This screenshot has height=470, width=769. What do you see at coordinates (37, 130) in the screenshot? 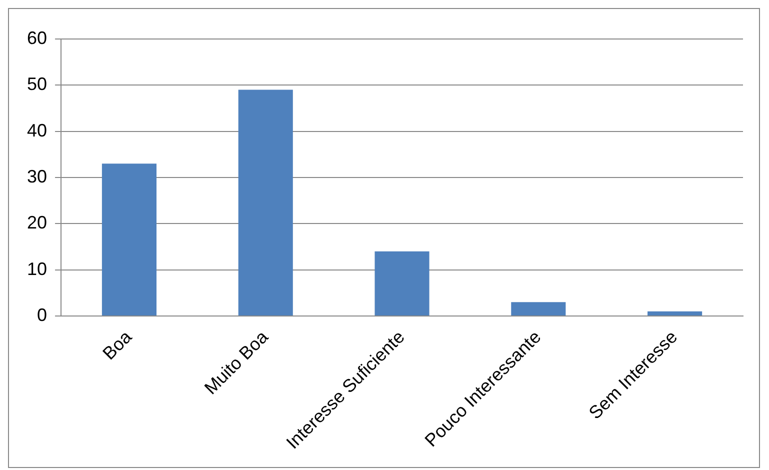
I see `y-tick-label: 40` at bounding box center [37, 130].